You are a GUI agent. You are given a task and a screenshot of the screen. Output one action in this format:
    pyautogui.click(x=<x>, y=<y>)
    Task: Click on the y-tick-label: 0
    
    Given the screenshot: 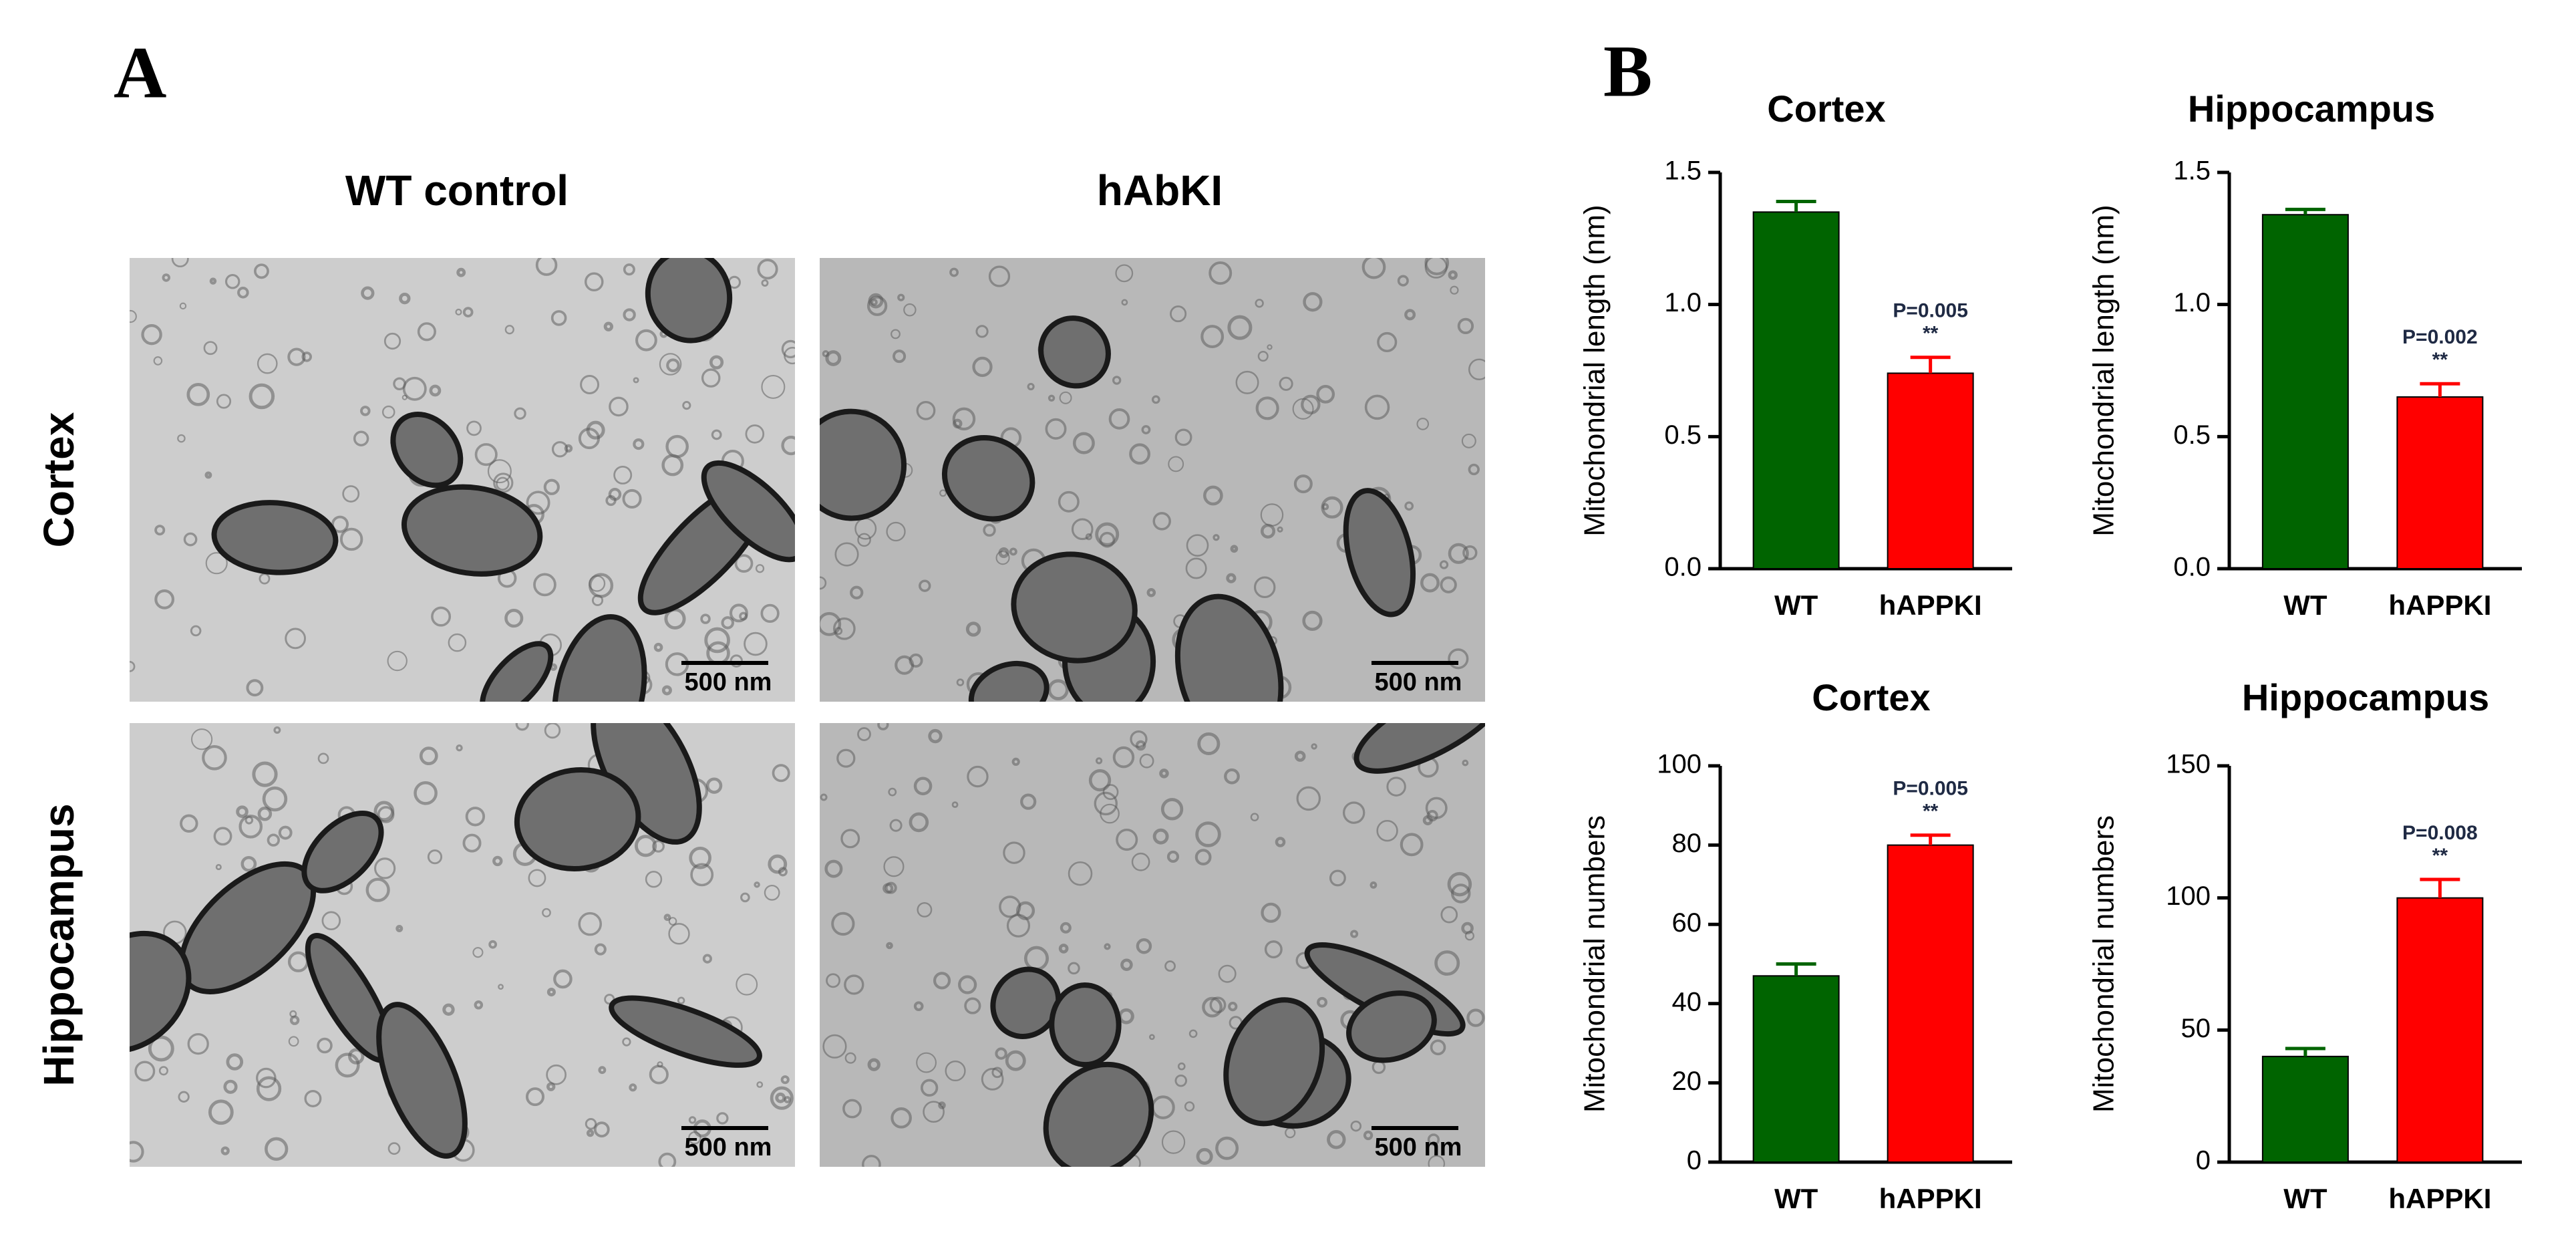 What is the action you would take?
    pyautogui.click(x=2203, y=1160)
    